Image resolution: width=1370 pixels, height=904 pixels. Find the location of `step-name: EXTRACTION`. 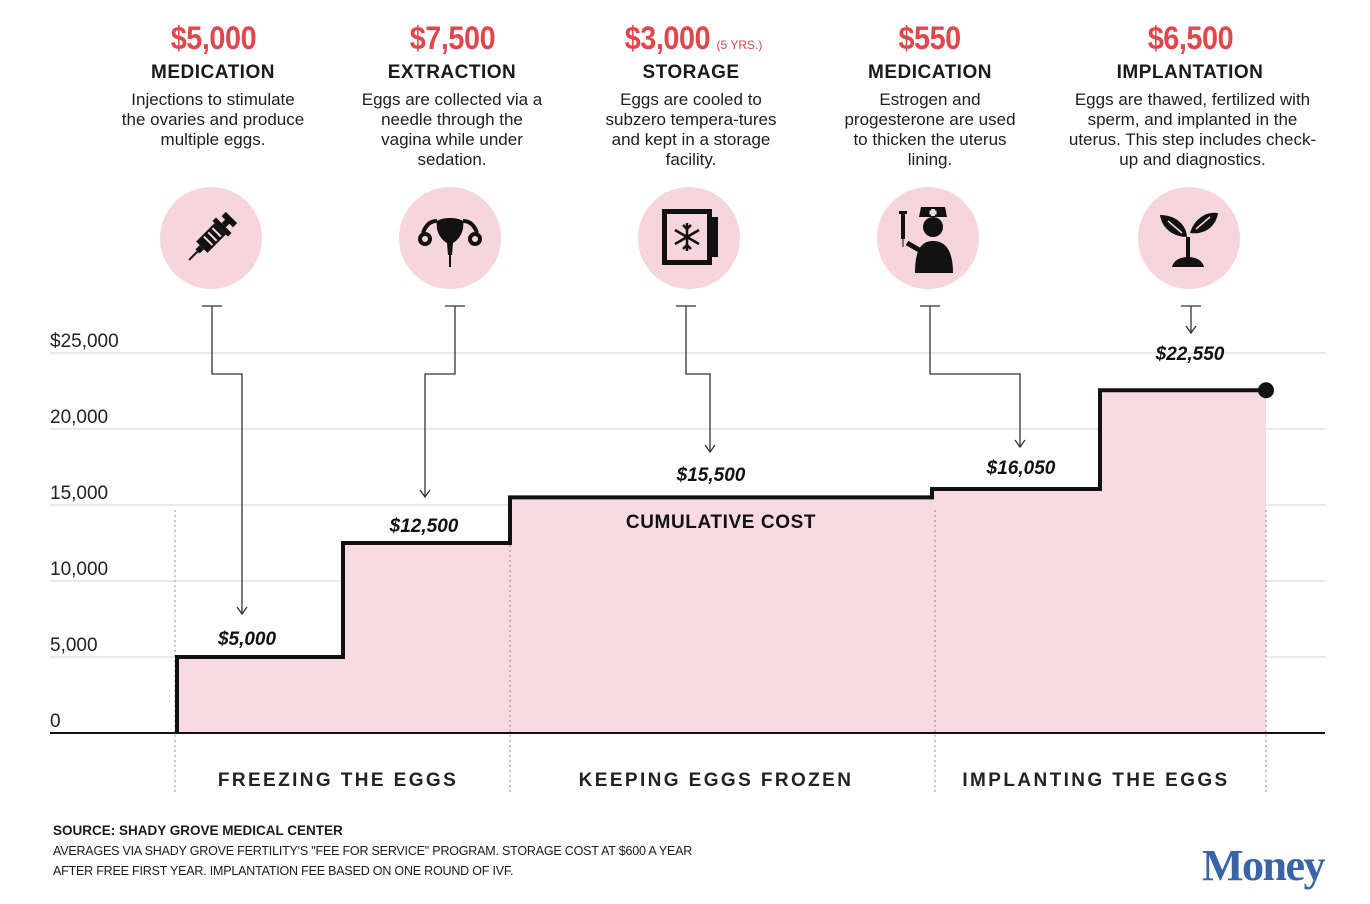

step-name: EXTRACTION is located at coordinates (452, 72).